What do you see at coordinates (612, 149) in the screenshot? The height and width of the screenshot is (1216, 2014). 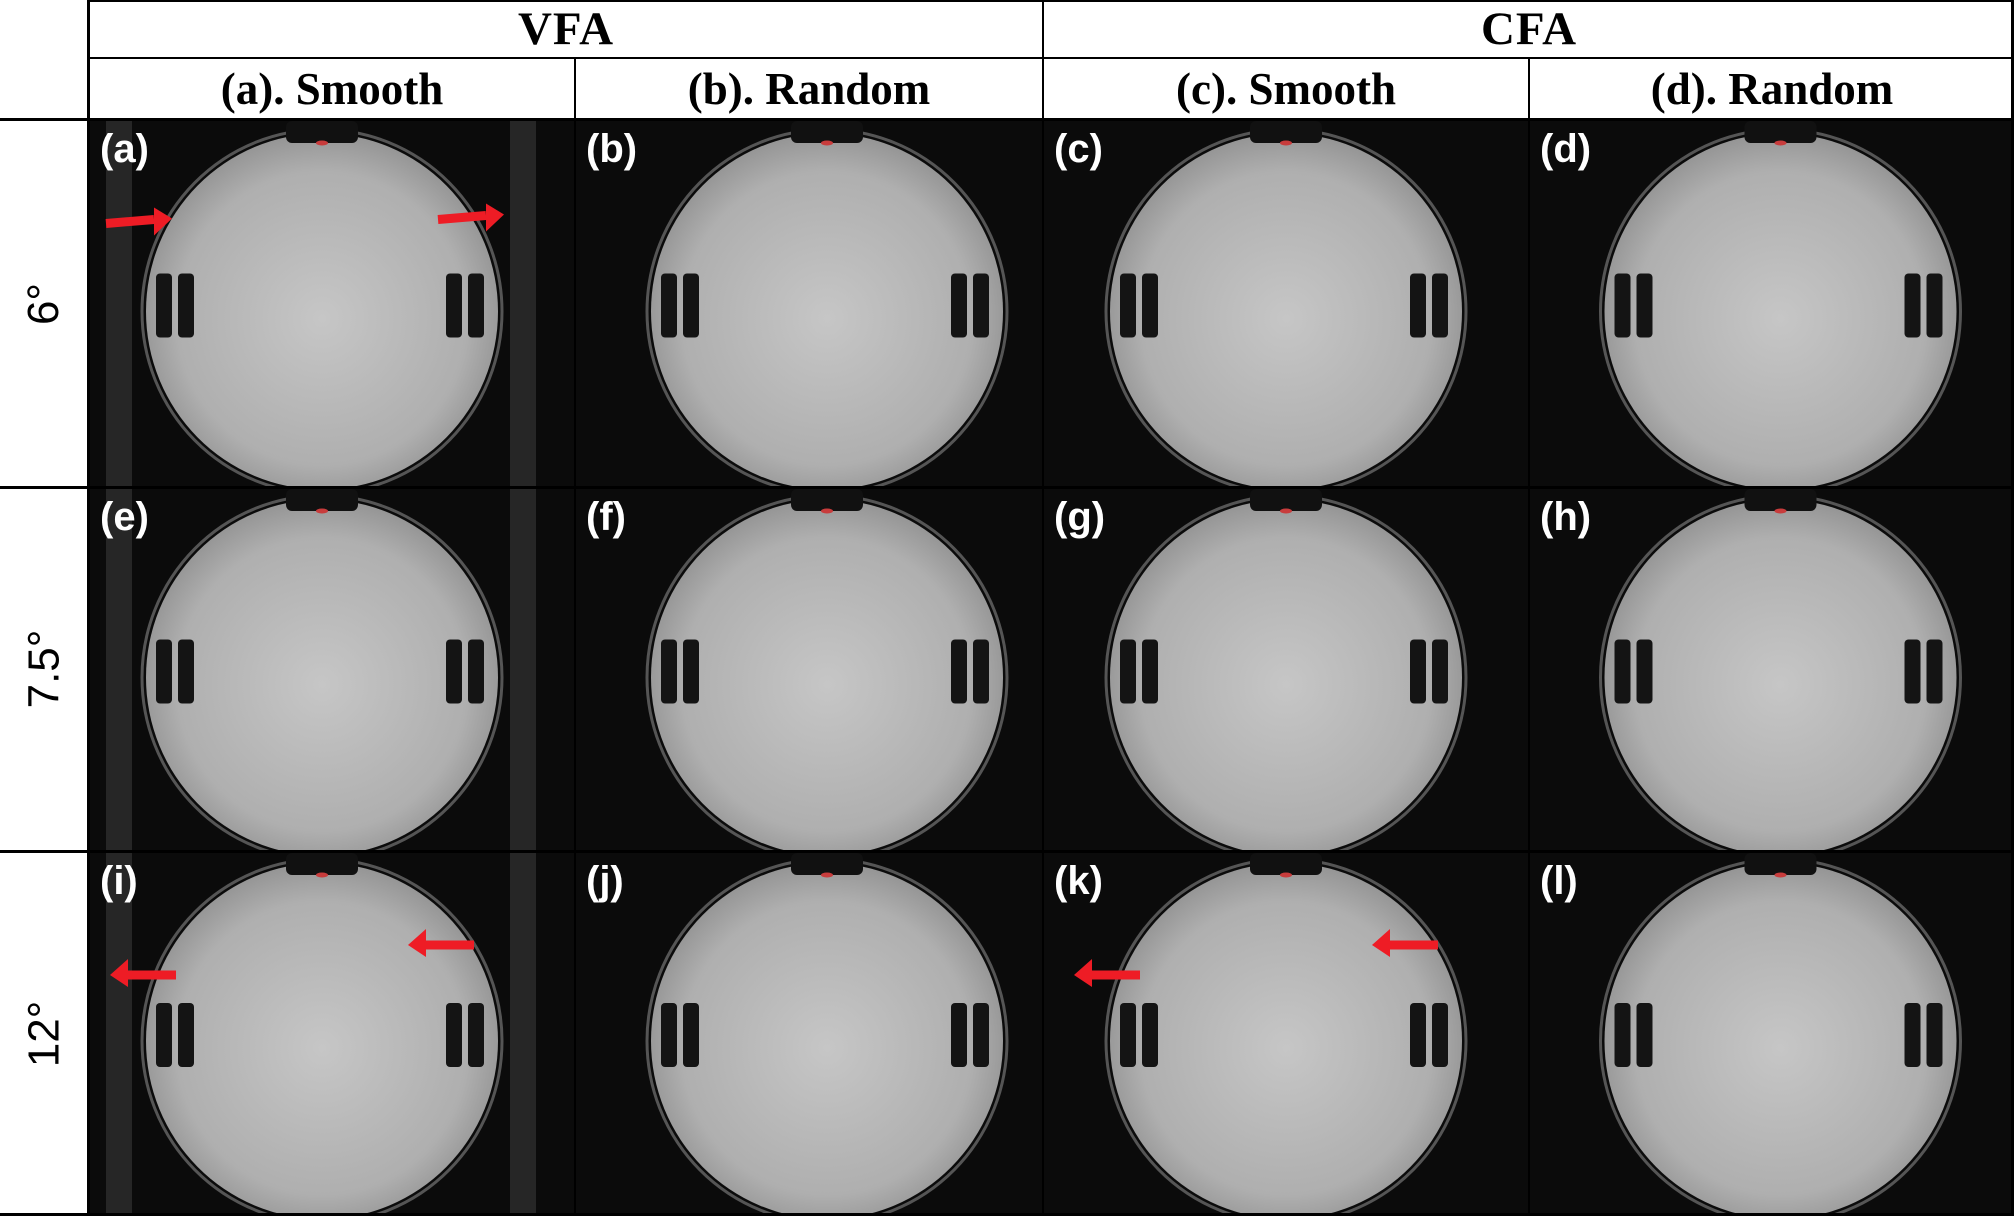 I see `panel-label: (b)` at bounding box center [612, 149].